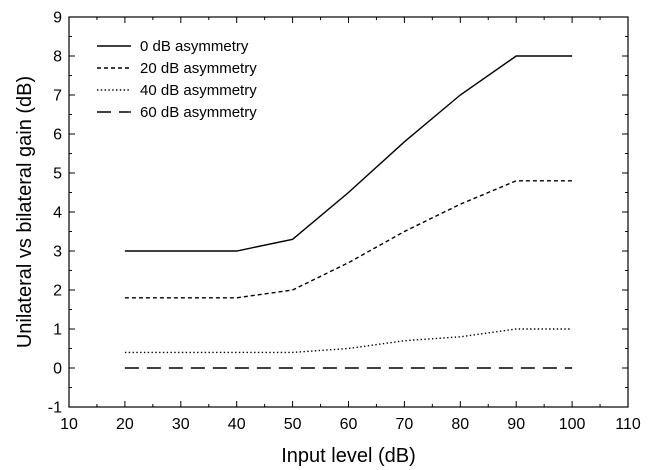  Describe the element at coordinates (198, 112) in the screenshot. I see `legend-label-4: 60 dB asymmetry` at that location.